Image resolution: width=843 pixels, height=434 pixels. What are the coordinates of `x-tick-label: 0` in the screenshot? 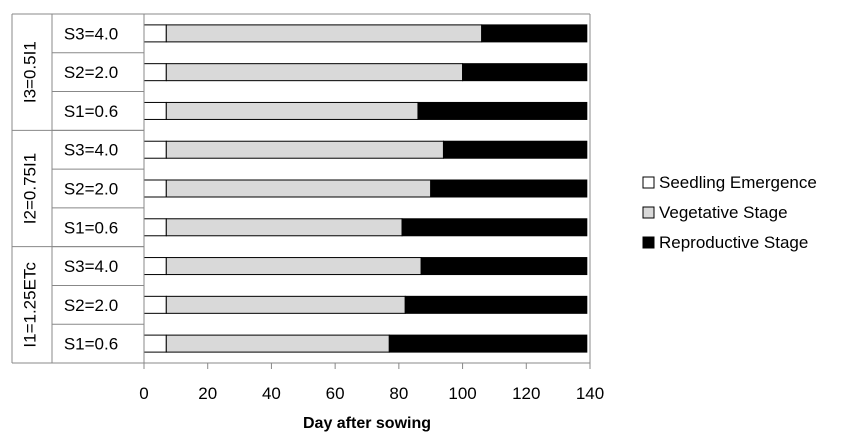 It's located at (143, 393).